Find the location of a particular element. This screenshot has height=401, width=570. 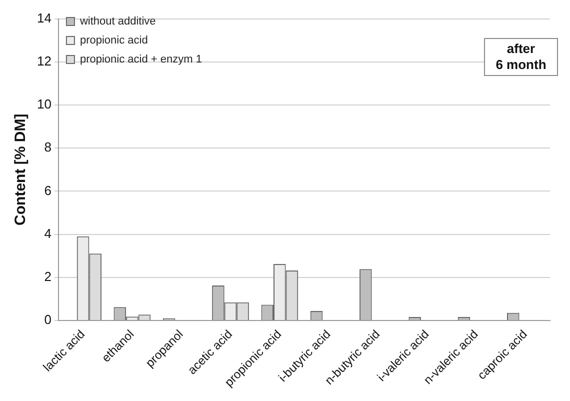

y-tick-label: 8 is located at coordinates (48, 147).